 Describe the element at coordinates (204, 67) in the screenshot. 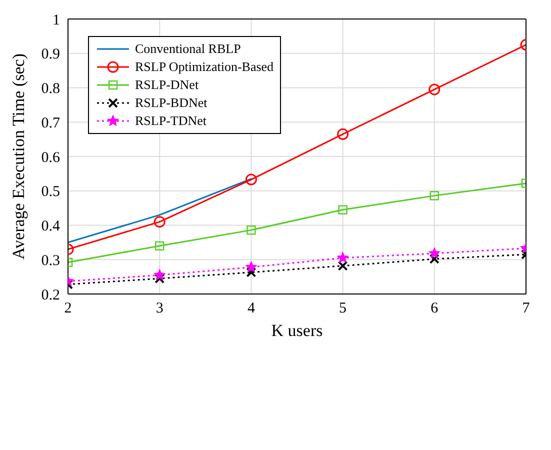

I see `legend-label: RSLP Optimization-Based` at that location.